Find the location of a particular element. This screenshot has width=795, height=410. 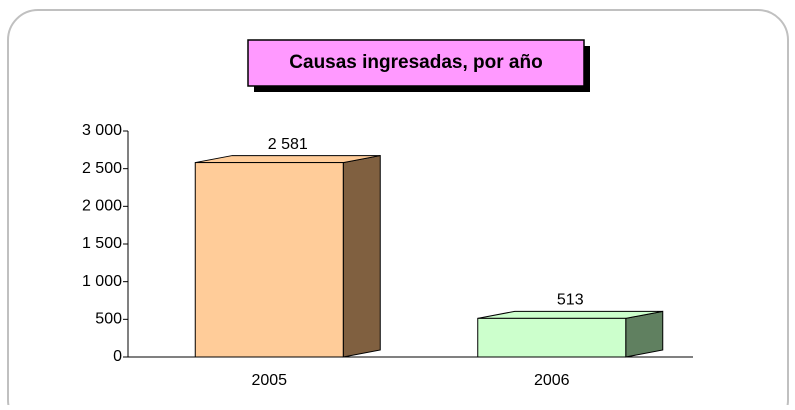

y-tick-label: 3 000 is located at coordinates (102, 130).